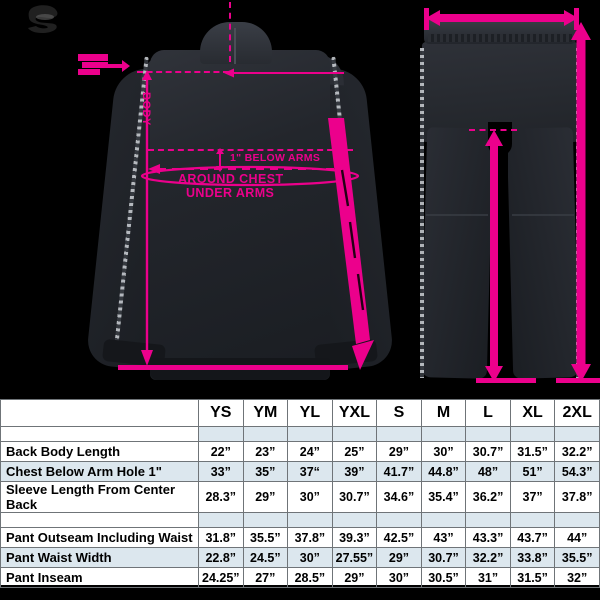 This screenshot has width=600, height=600. Describe the element at coordinates (488, 497) in the screenshot. I see `measurement-cell: 36.2”` at that location.